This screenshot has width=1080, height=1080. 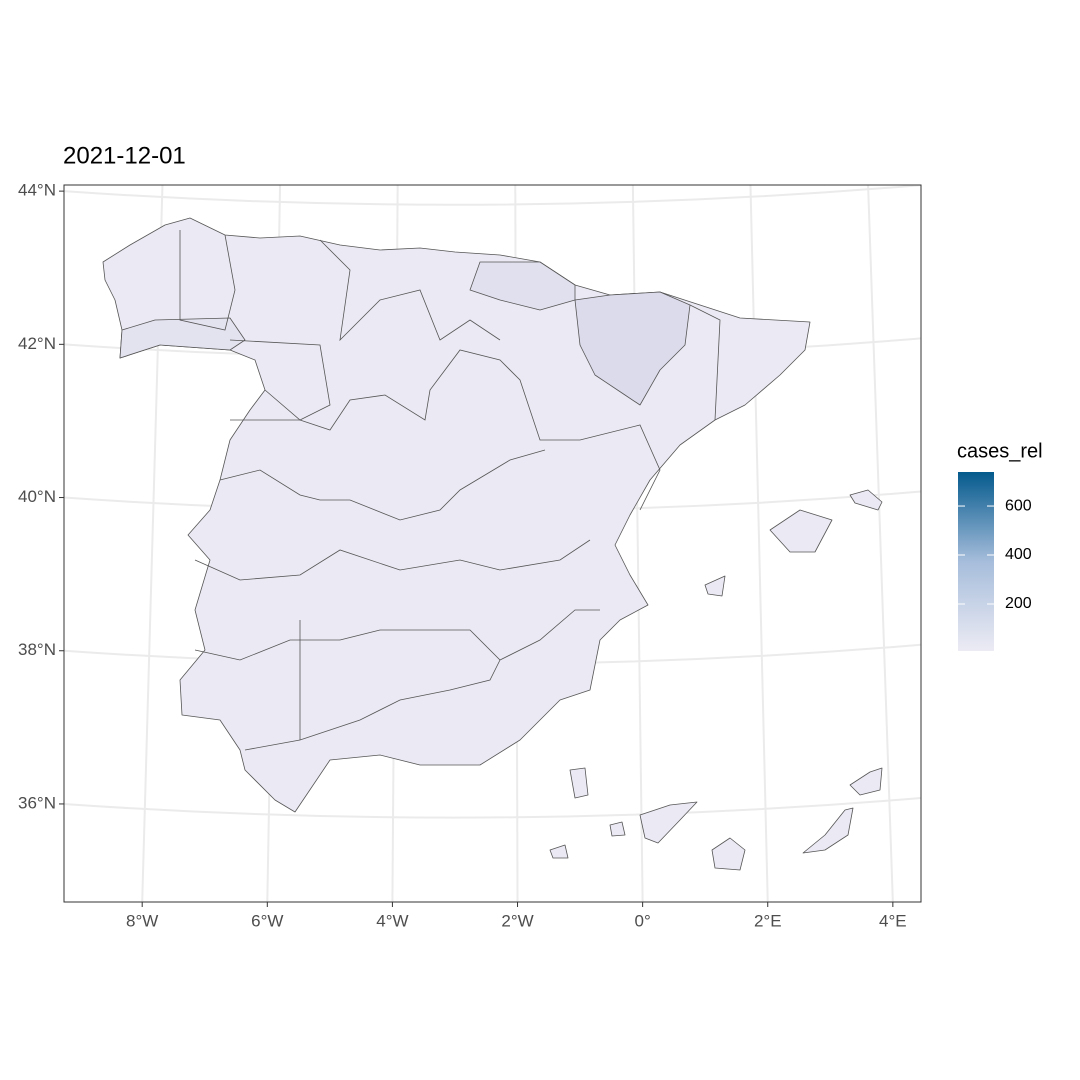 What do you see at coordinates (1000, 451) in the screenshot?
I see `legend-title: cases_rel` at bounding box center [1000, 451].